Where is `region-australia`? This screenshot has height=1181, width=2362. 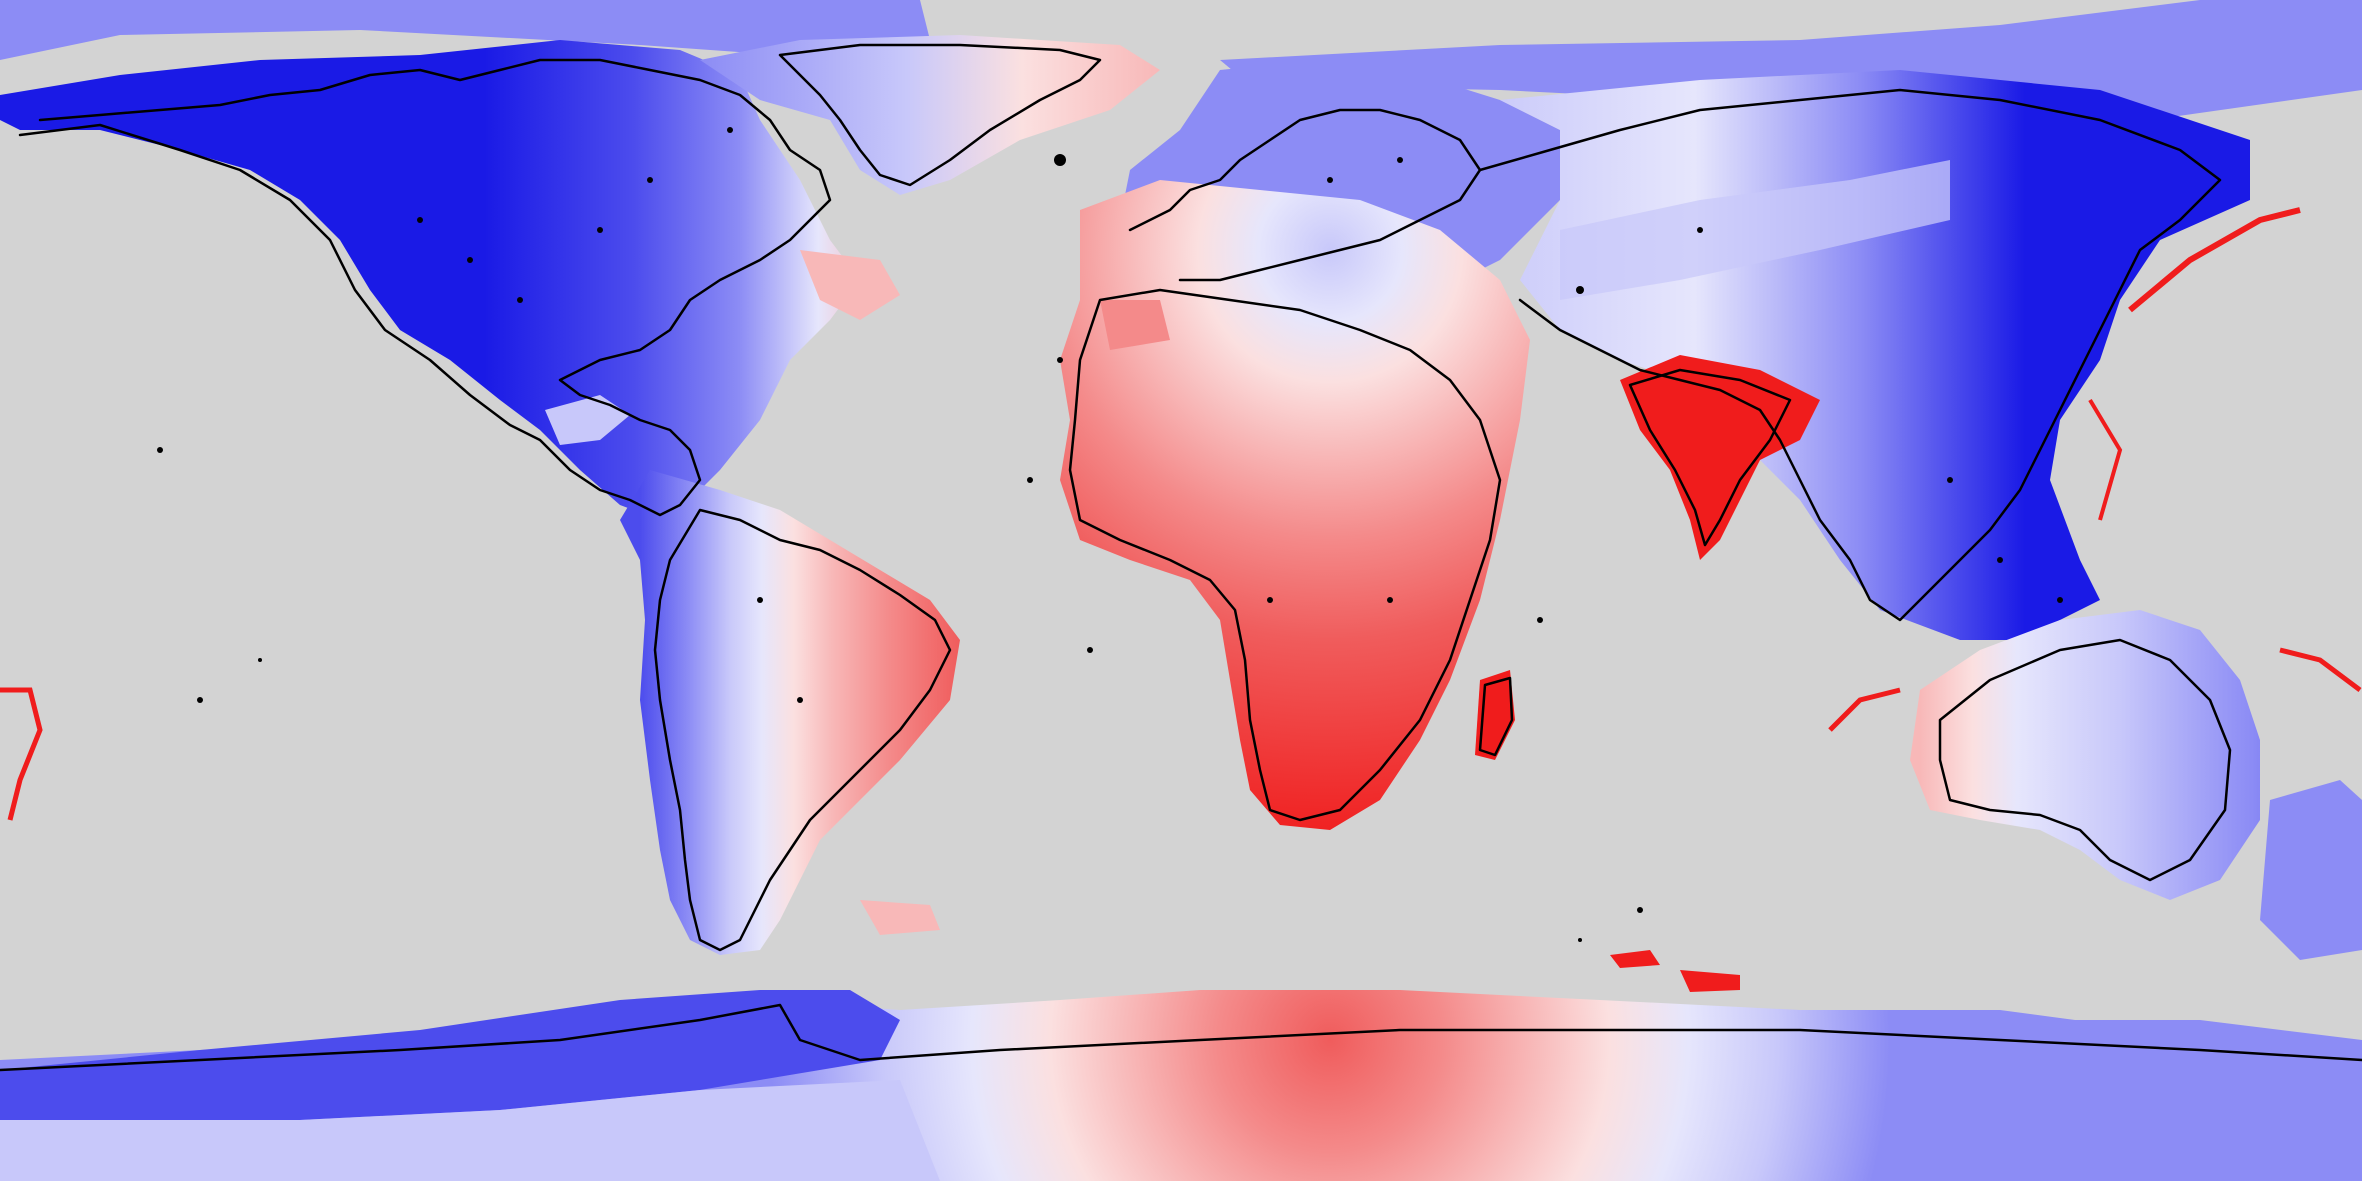
region-australia is located at coordinates (2085, 755).